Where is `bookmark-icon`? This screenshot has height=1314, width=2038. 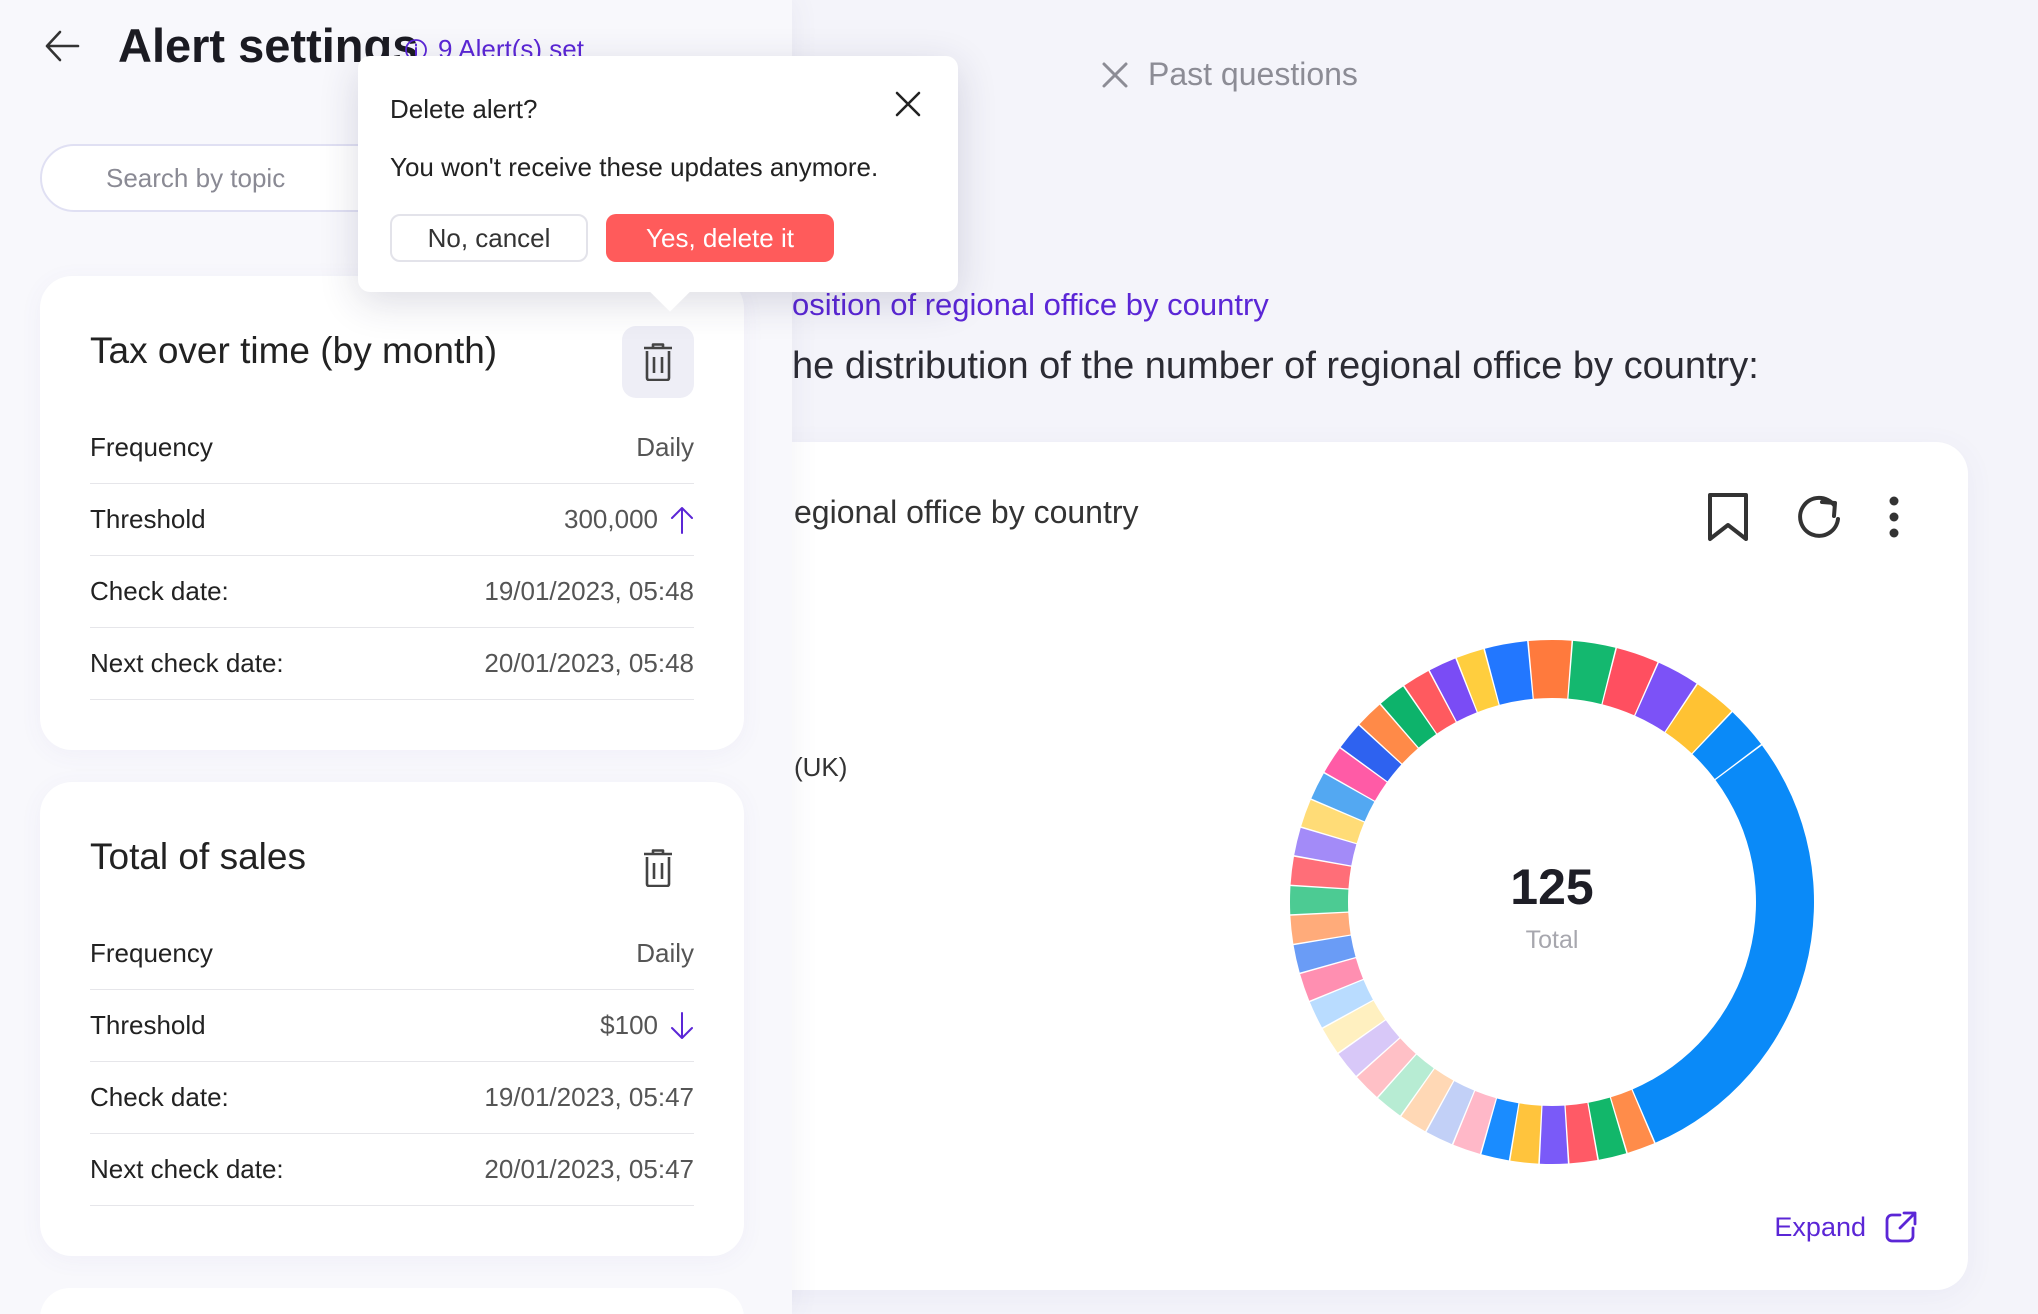
bookmark-icon is located at coordinates (1728, 517).